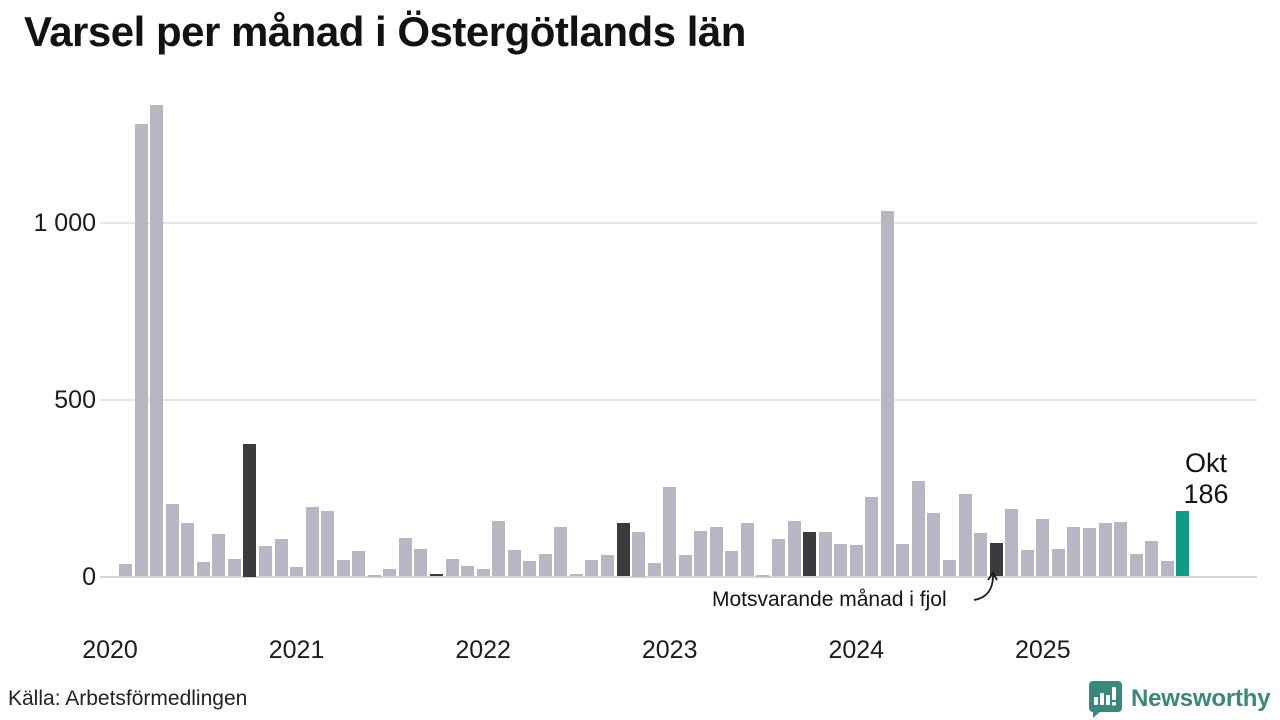 The image size is (1280, 720). Describe the element at coordinates (887, 393) in the screenshot. I see `bar-mar-2024` at that location.